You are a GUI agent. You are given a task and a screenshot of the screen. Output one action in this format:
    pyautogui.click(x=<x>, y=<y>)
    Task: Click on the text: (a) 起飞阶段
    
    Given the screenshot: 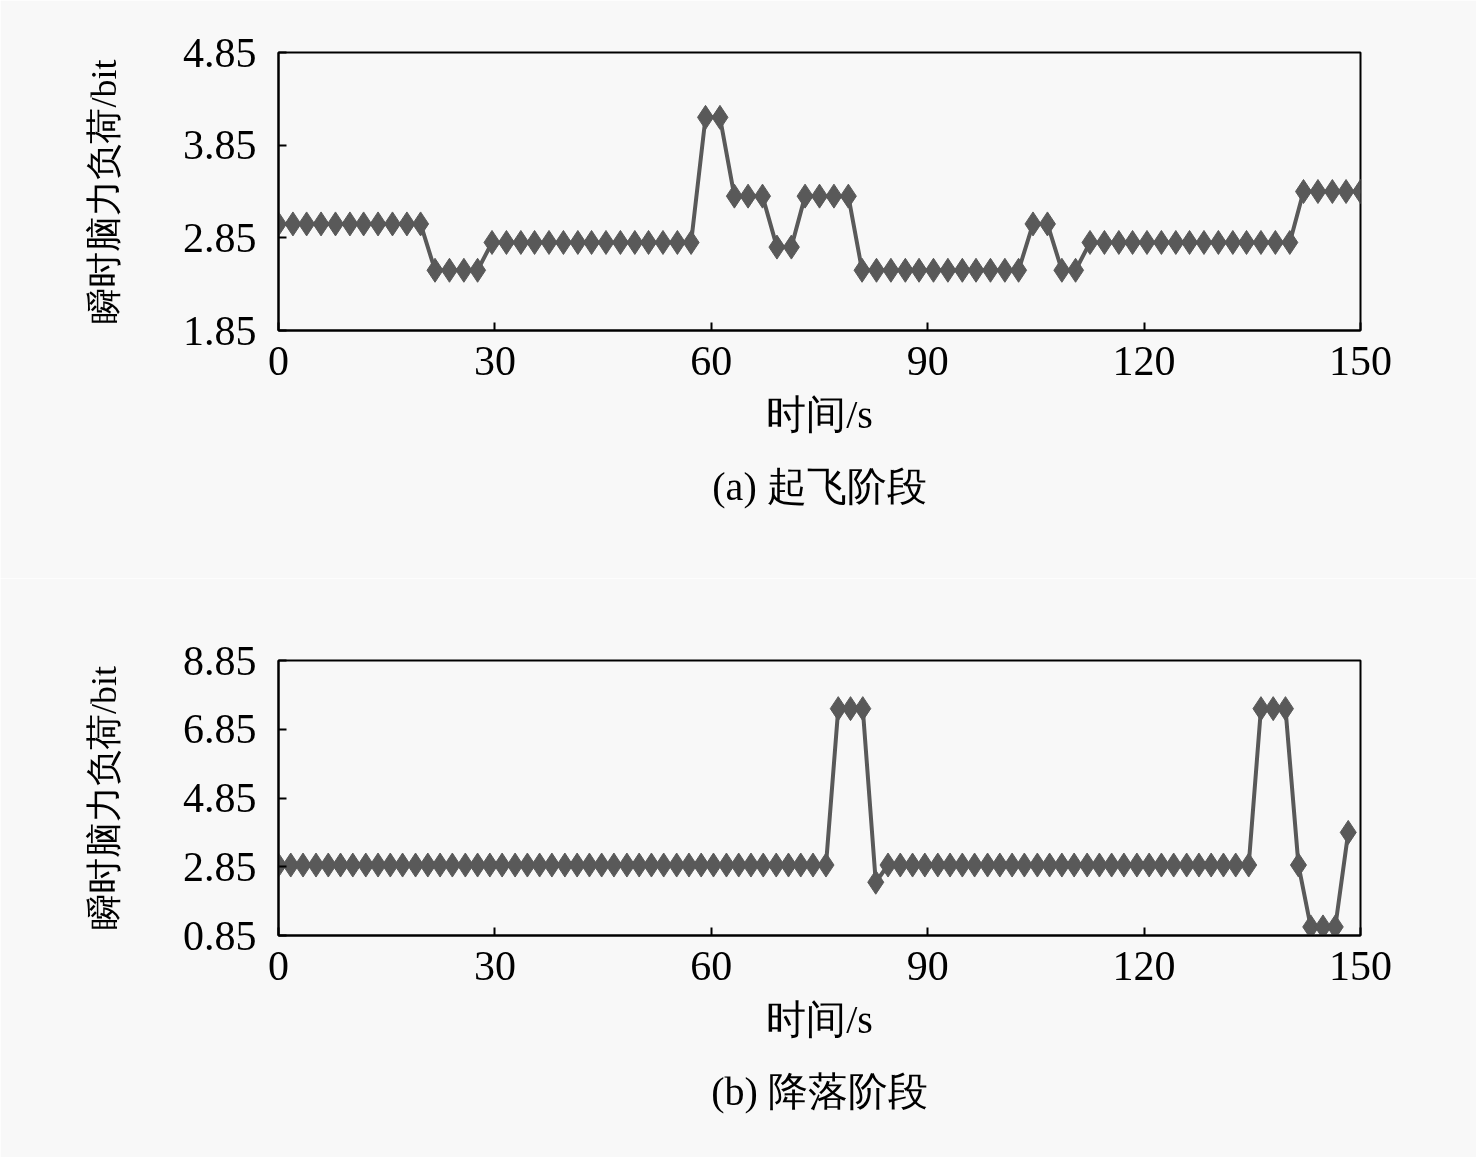 What is the action you would take?
    pyautogui.click(x=819, y=486)
    